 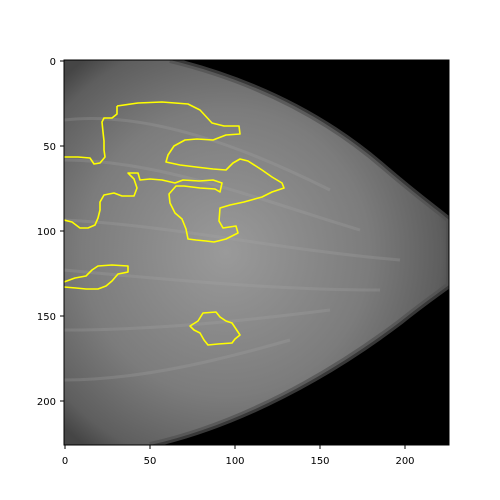 What do you see at coordinates (91, 135) in the screenshot?
I see `contour-upper-left` at bounding box center [91, 135].